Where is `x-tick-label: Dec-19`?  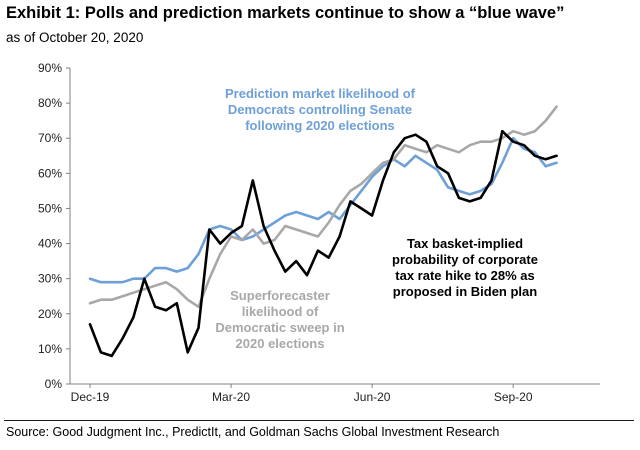 x-tick-label: Dec-19 is located at coordinates (90, 397).